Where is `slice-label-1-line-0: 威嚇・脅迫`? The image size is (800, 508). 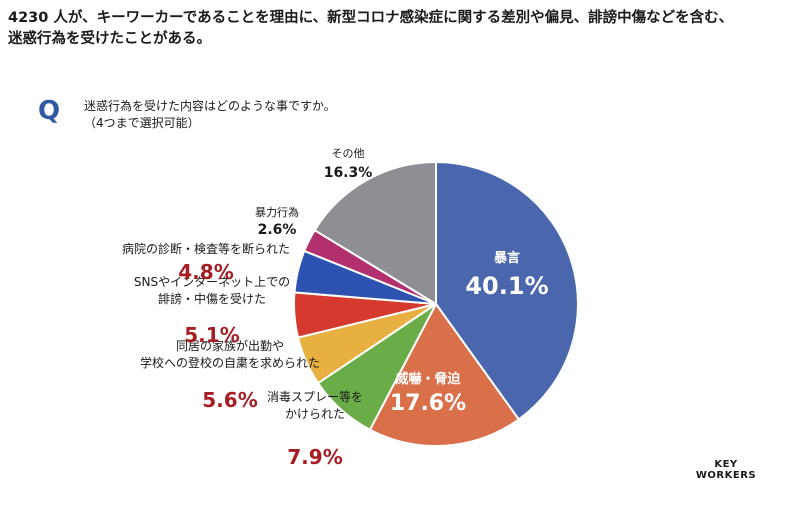 slice-label-1-line-0: 威嚇・脅迫 is located at coordinates (428, 379).